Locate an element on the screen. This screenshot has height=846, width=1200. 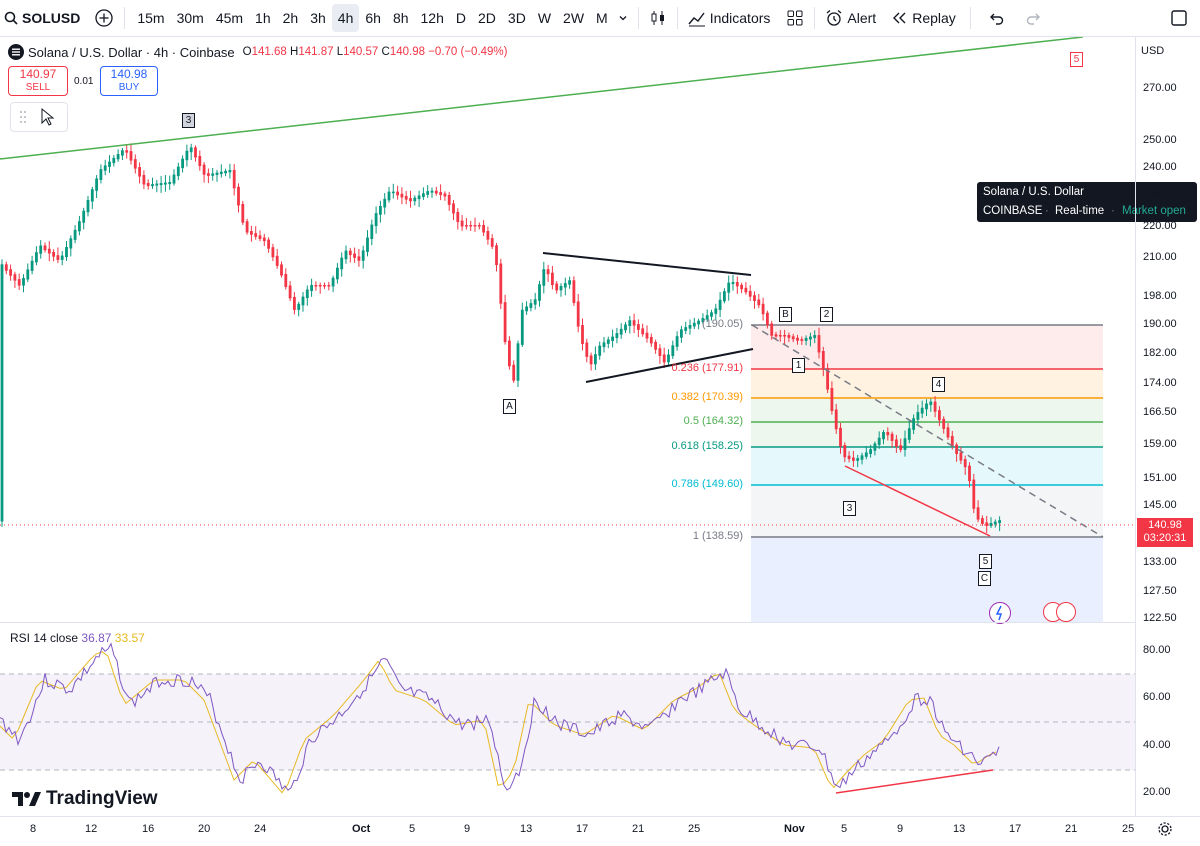
tooltip-status: Market open is located at coordinates (1154, 211).